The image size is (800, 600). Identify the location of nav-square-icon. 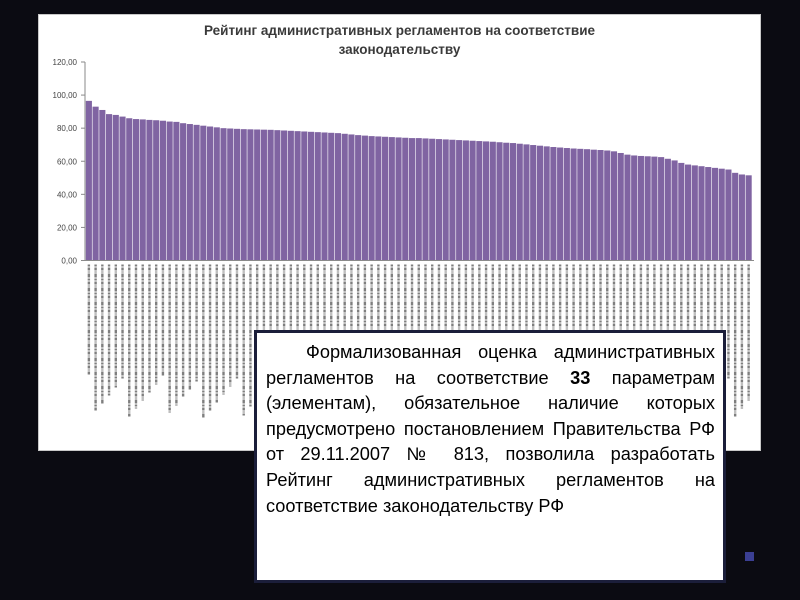
(749, 556).